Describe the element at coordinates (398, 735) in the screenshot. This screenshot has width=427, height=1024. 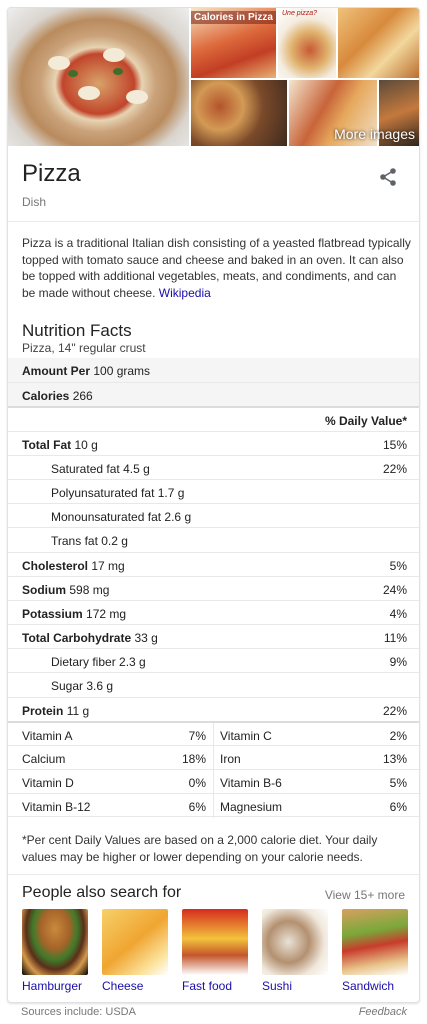
I see `vitamin-dv: 2%` at that location.